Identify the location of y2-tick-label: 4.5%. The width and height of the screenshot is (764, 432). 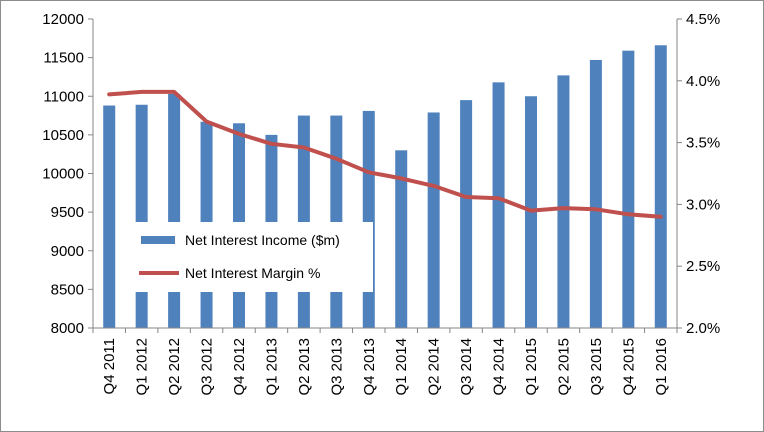
(703, 19).